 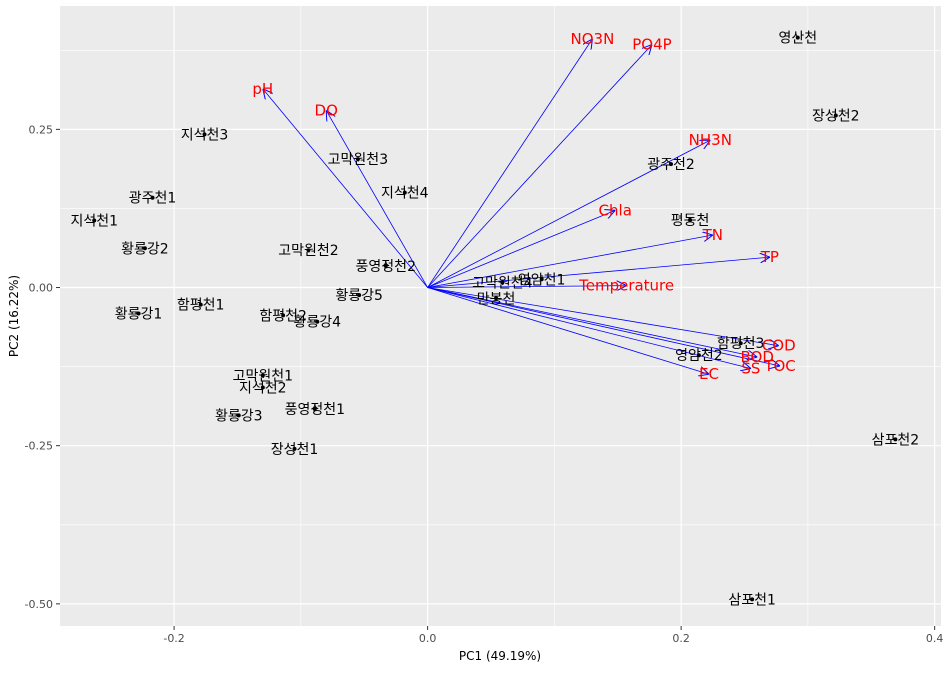 I want to click on sample-label: 영산천, so click(x=797, y=39).